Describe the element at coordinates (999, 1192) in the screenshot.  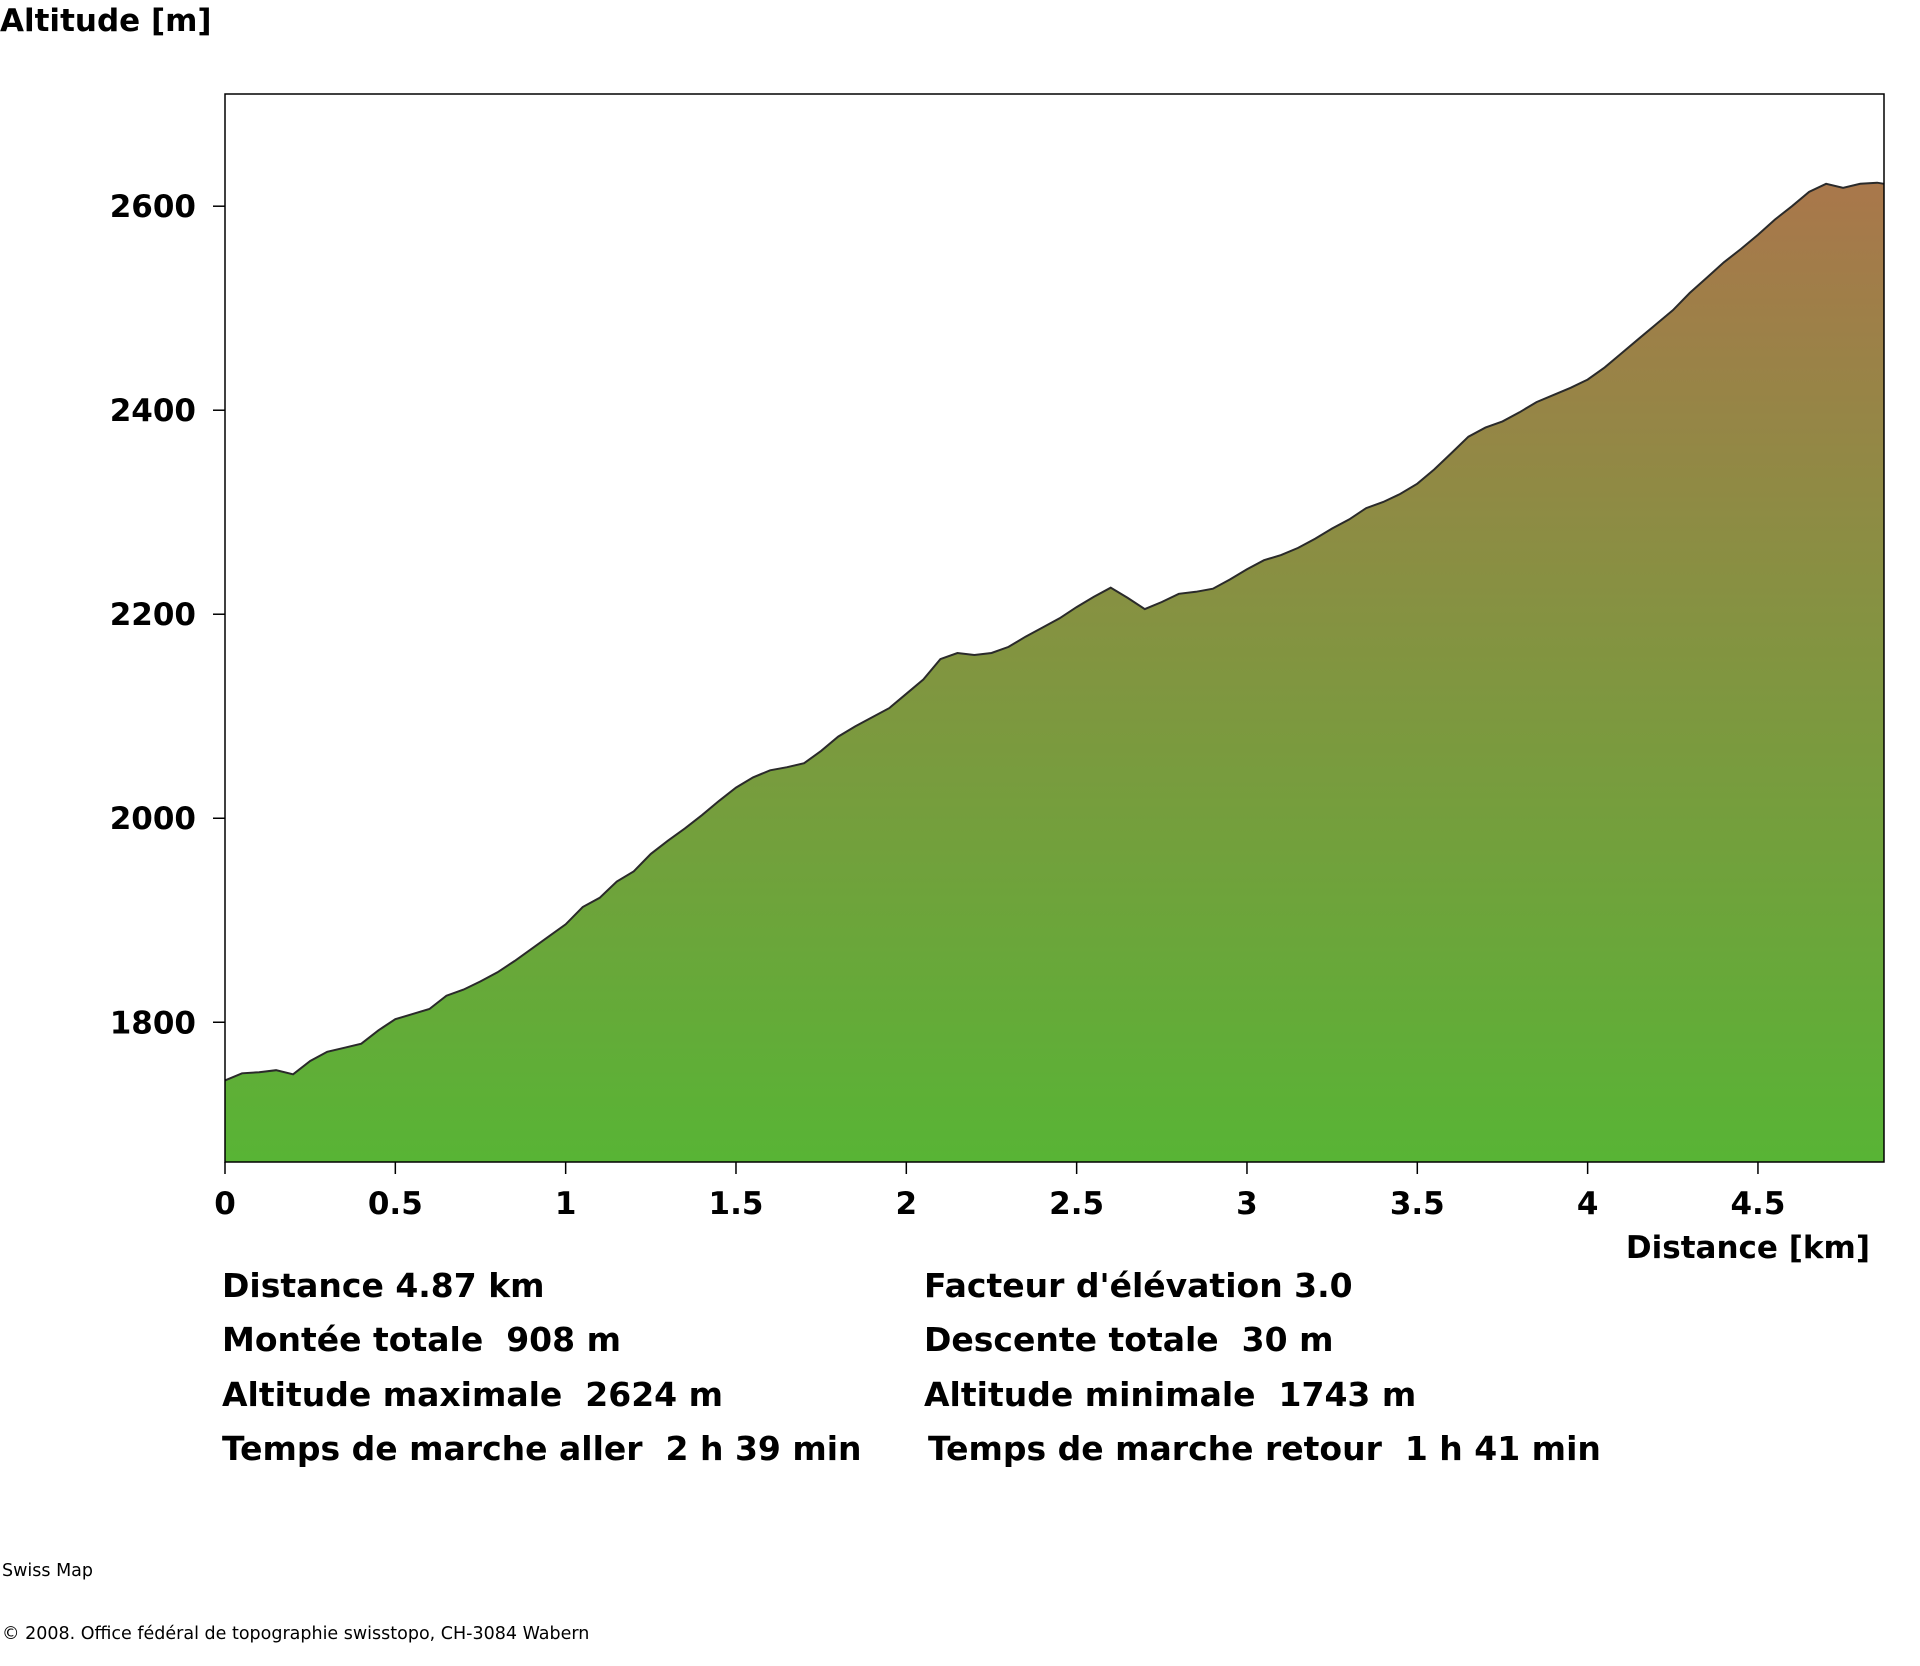
I see `x-axis: 0 0.5 1 1.5 2 2.5 3 3.5 4 4.5` at that location.